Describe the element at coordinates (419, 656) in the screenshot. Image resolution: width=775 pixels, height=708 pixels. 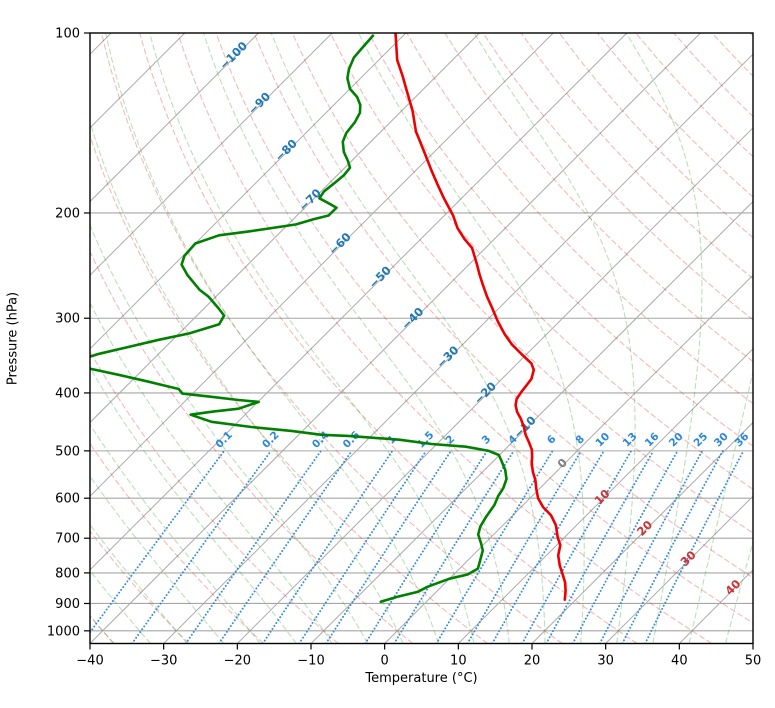
I see `x-axis: −40 −30 −20 −10 0 10 20 30 40 50` at that location.